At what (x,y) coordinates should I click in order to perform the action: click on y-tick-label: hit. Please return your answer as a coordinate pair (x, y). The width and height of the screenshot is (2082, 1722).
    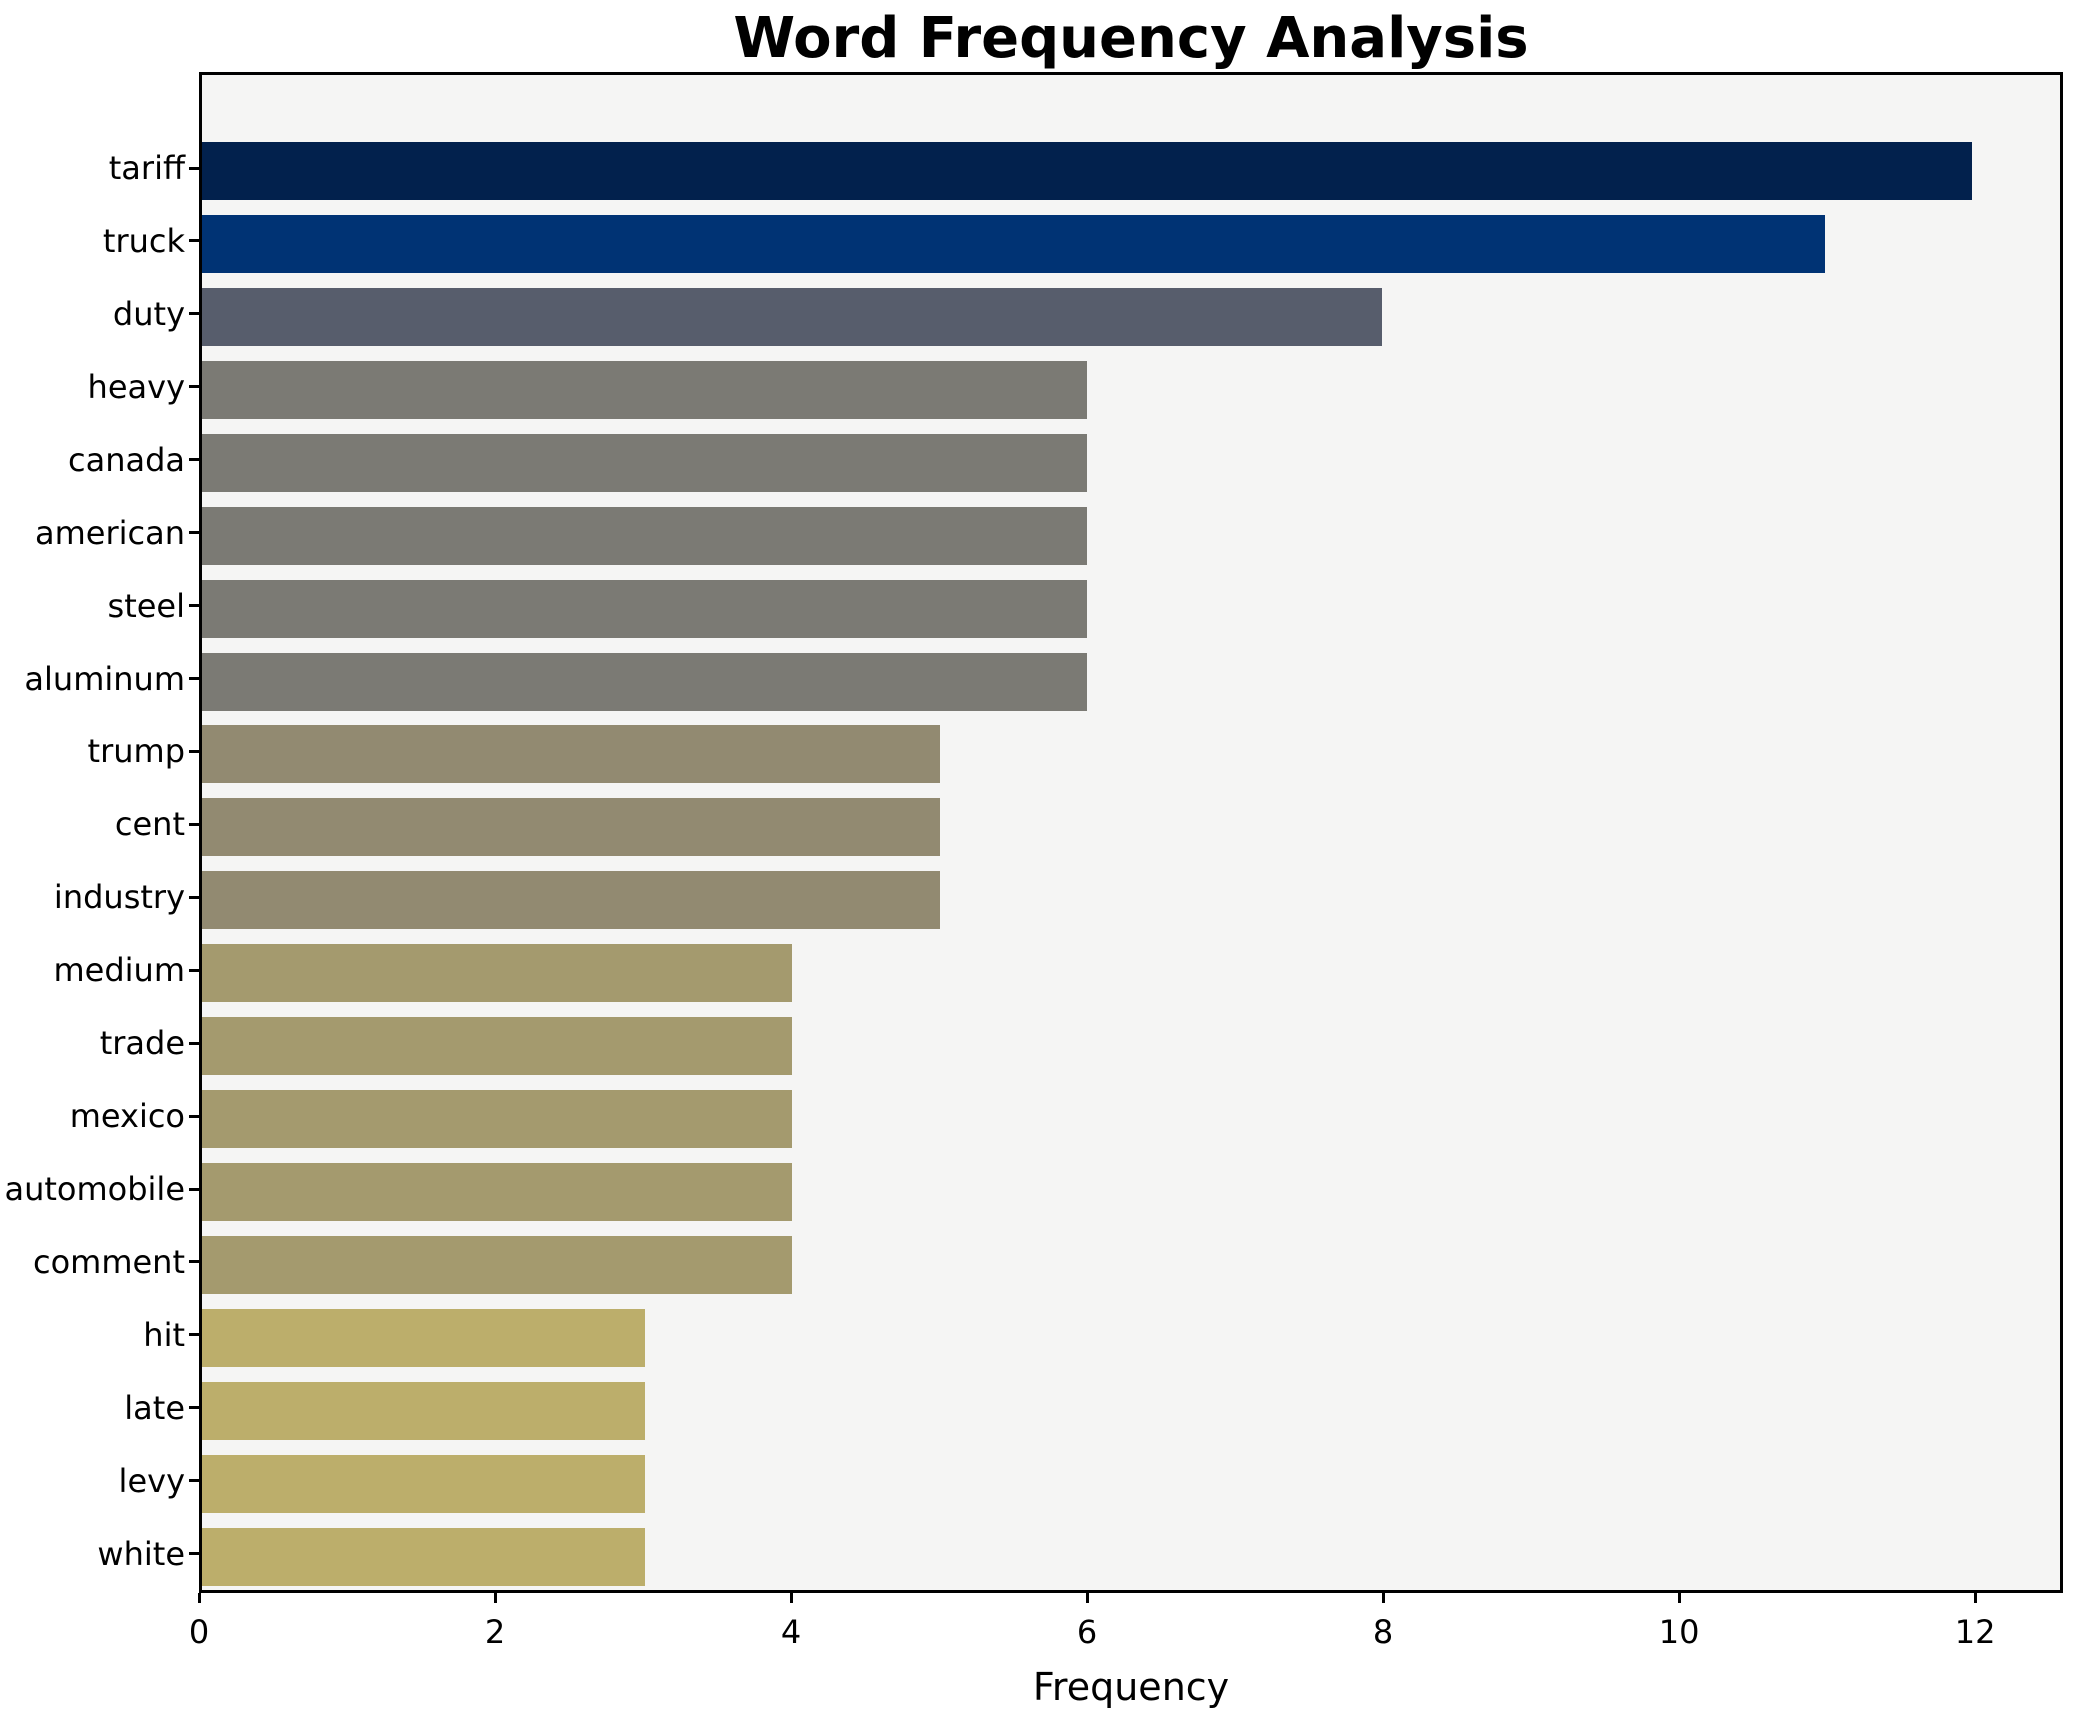
    Looking at the image, I should click on (164, 1334).